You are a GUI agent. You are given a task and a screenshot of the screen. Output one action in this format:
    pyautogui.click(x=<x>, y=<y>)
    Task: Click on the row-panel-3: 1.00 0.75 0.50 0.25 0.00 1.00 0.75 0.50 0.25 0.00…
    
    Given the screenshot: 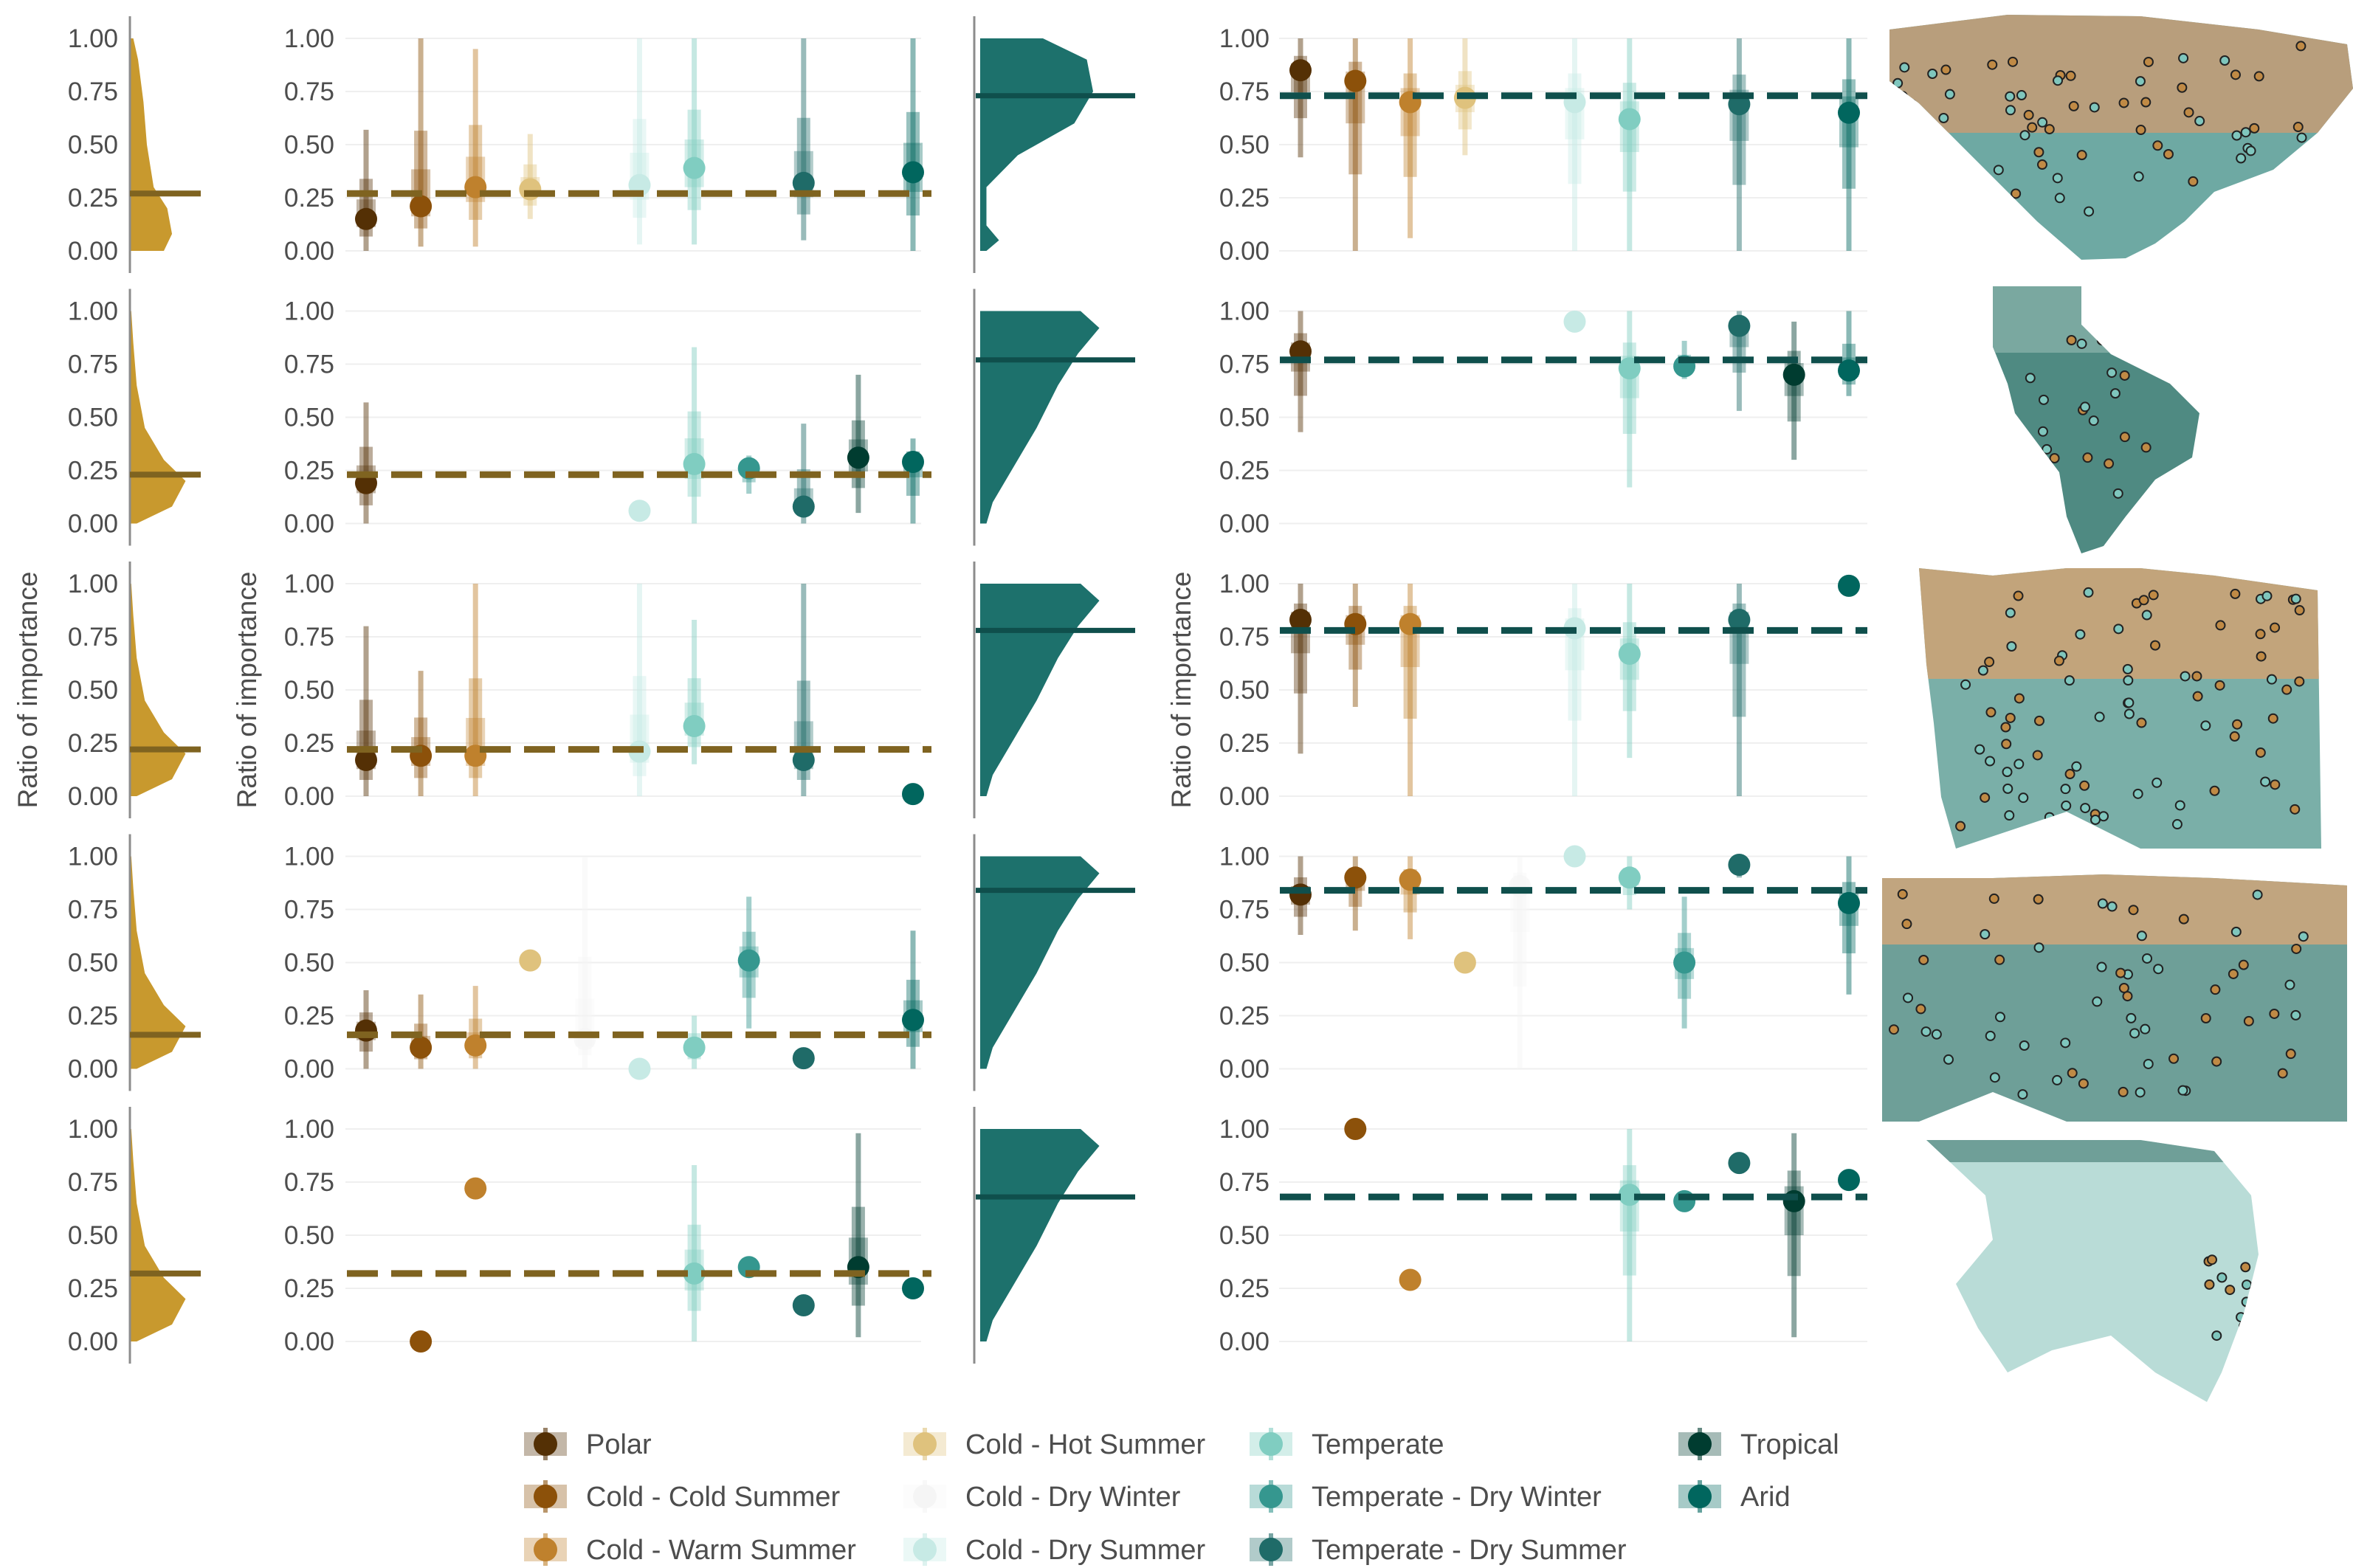 What is the action you would take?
    pyautogui.click(x=967, y=690)
    